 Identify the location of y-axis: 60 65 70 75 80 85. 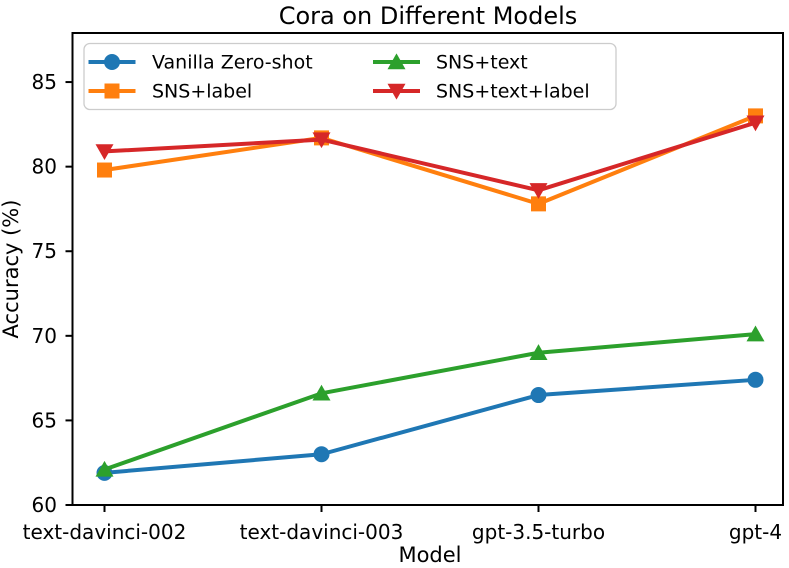
(52, 293).